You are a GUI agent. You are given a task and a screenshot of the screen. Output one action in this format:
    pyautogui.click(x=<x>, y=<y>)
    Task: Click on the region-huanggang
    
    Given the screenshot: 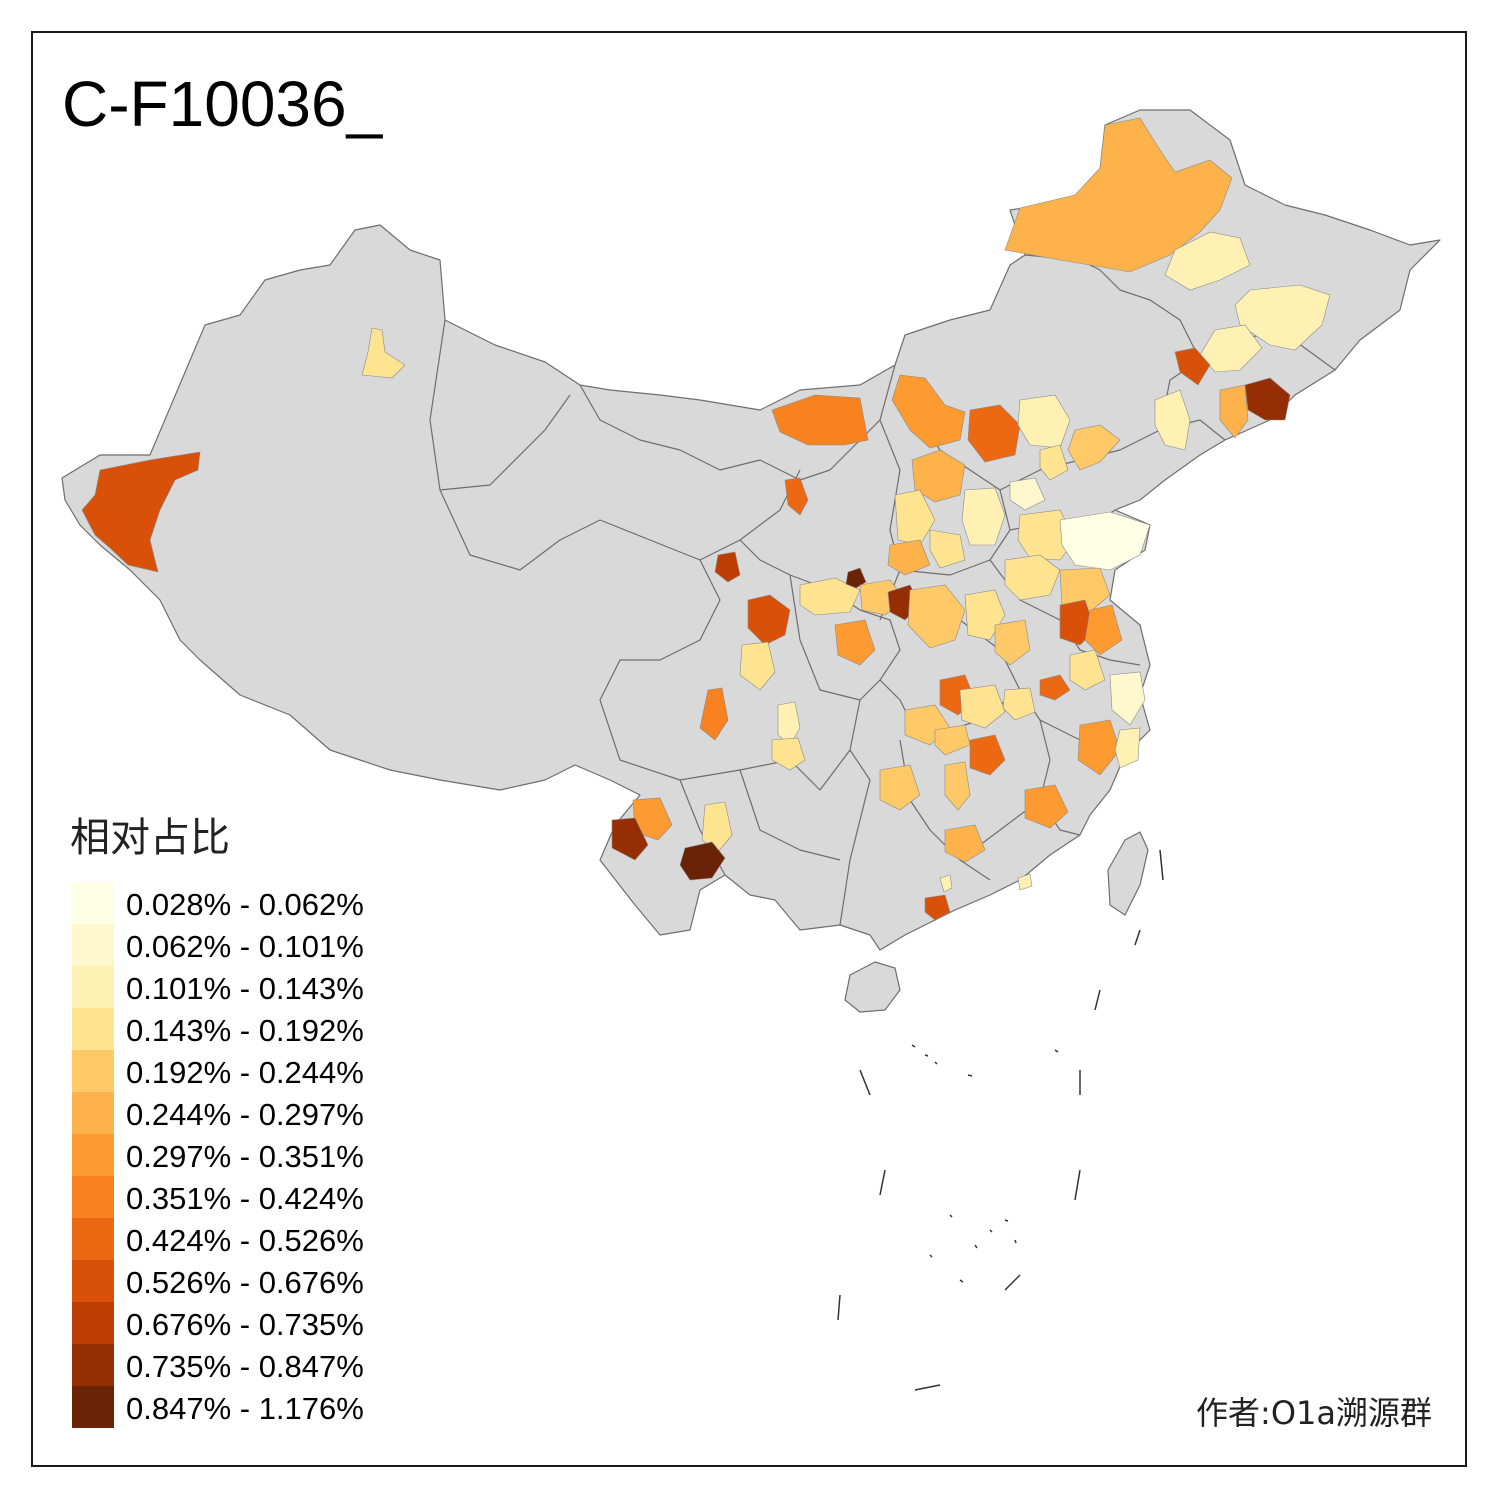 What is the action you would take?
    pyautogui.click(x=1019, y=704)
    